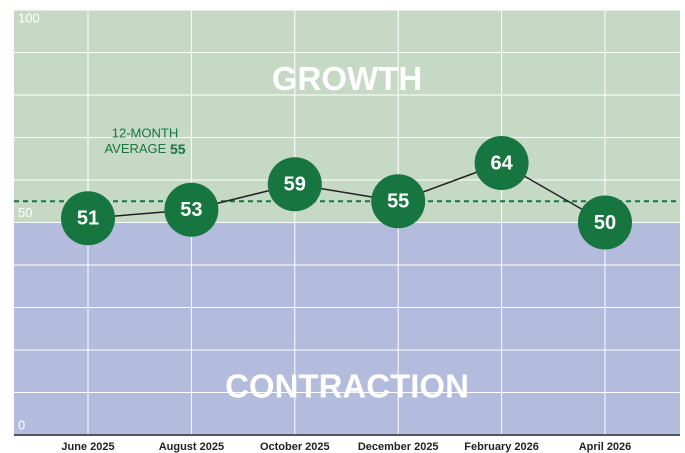  What do you see at coordinates (21, 424) in the screenshot?
I see `y-tick-label: 0` at bounding box center [21, 424].